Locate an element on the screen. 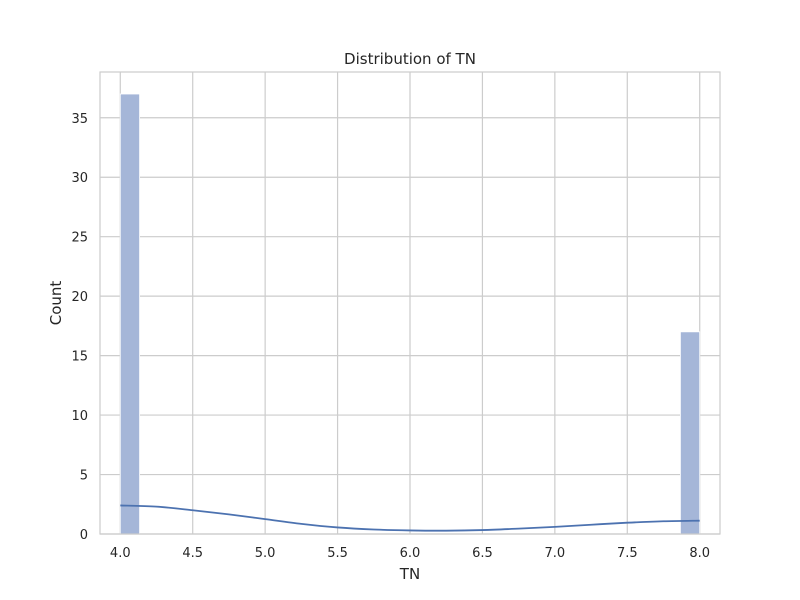  x-tick-label: 7.5 is located at coordinates (627, 553).